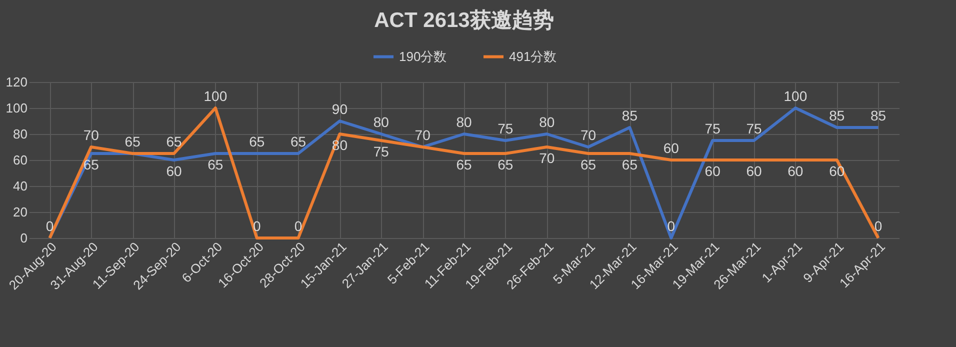 This screenshot has height=347, width=956. Describe the element at coordinates (340, 109) in the screenshot. I see `data-label: 90` at that location.